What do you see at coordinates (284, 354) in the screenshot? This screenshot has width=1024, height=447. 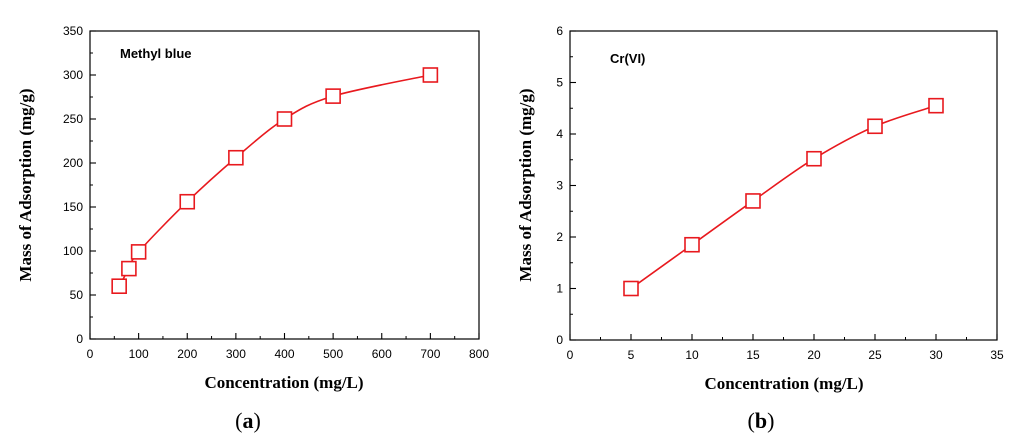 I see `x-tick-label: 400` at bounding box center [284, 354].